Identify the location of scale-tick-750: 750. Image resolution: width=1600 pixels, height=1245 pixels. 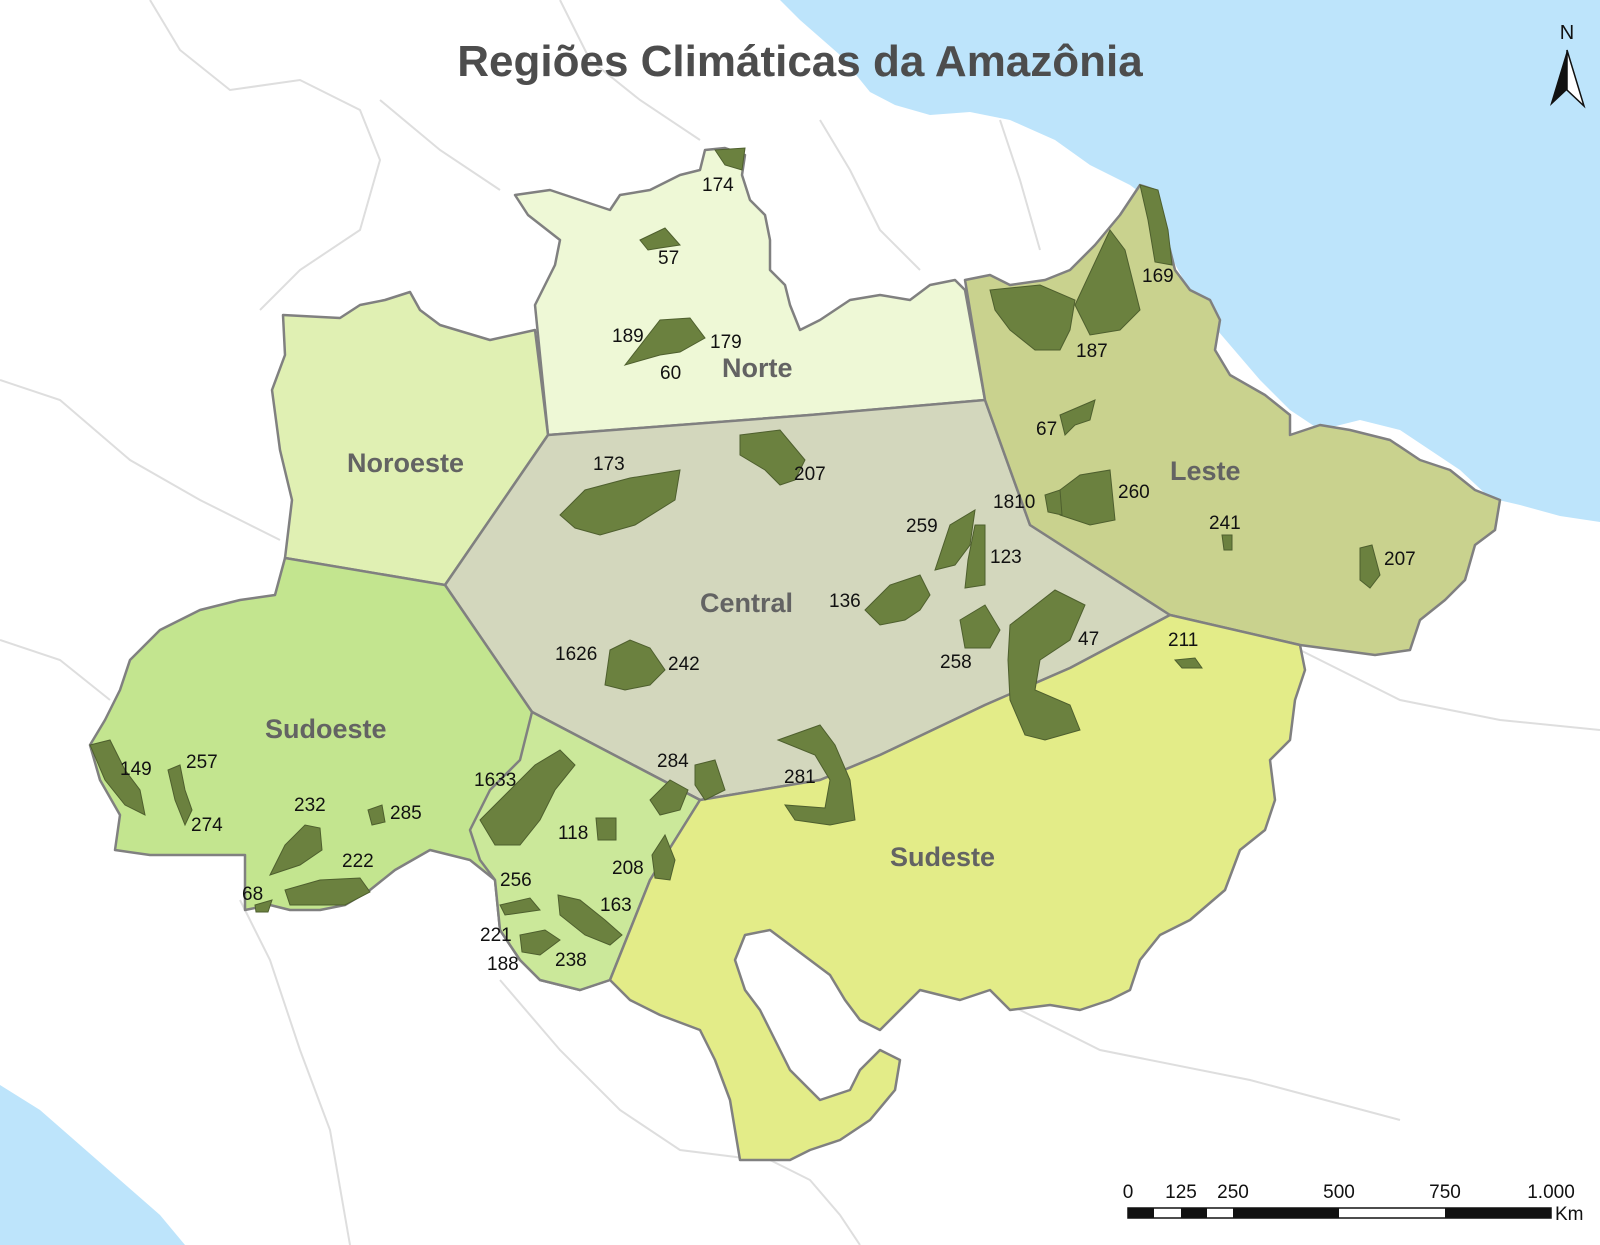
(1445, 1192).